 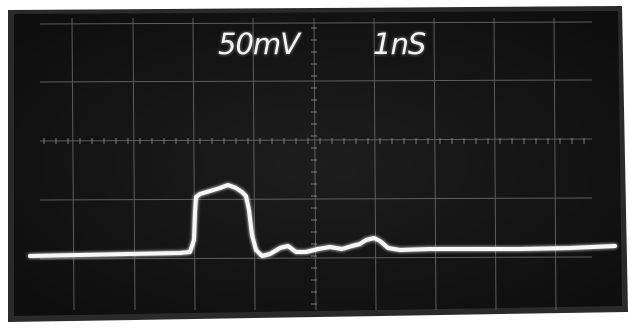 What do you see at coordinates (399, 44) in the screenshot?
I see `time-per-division-readout: 1nS` at bounding box center [399, 44].